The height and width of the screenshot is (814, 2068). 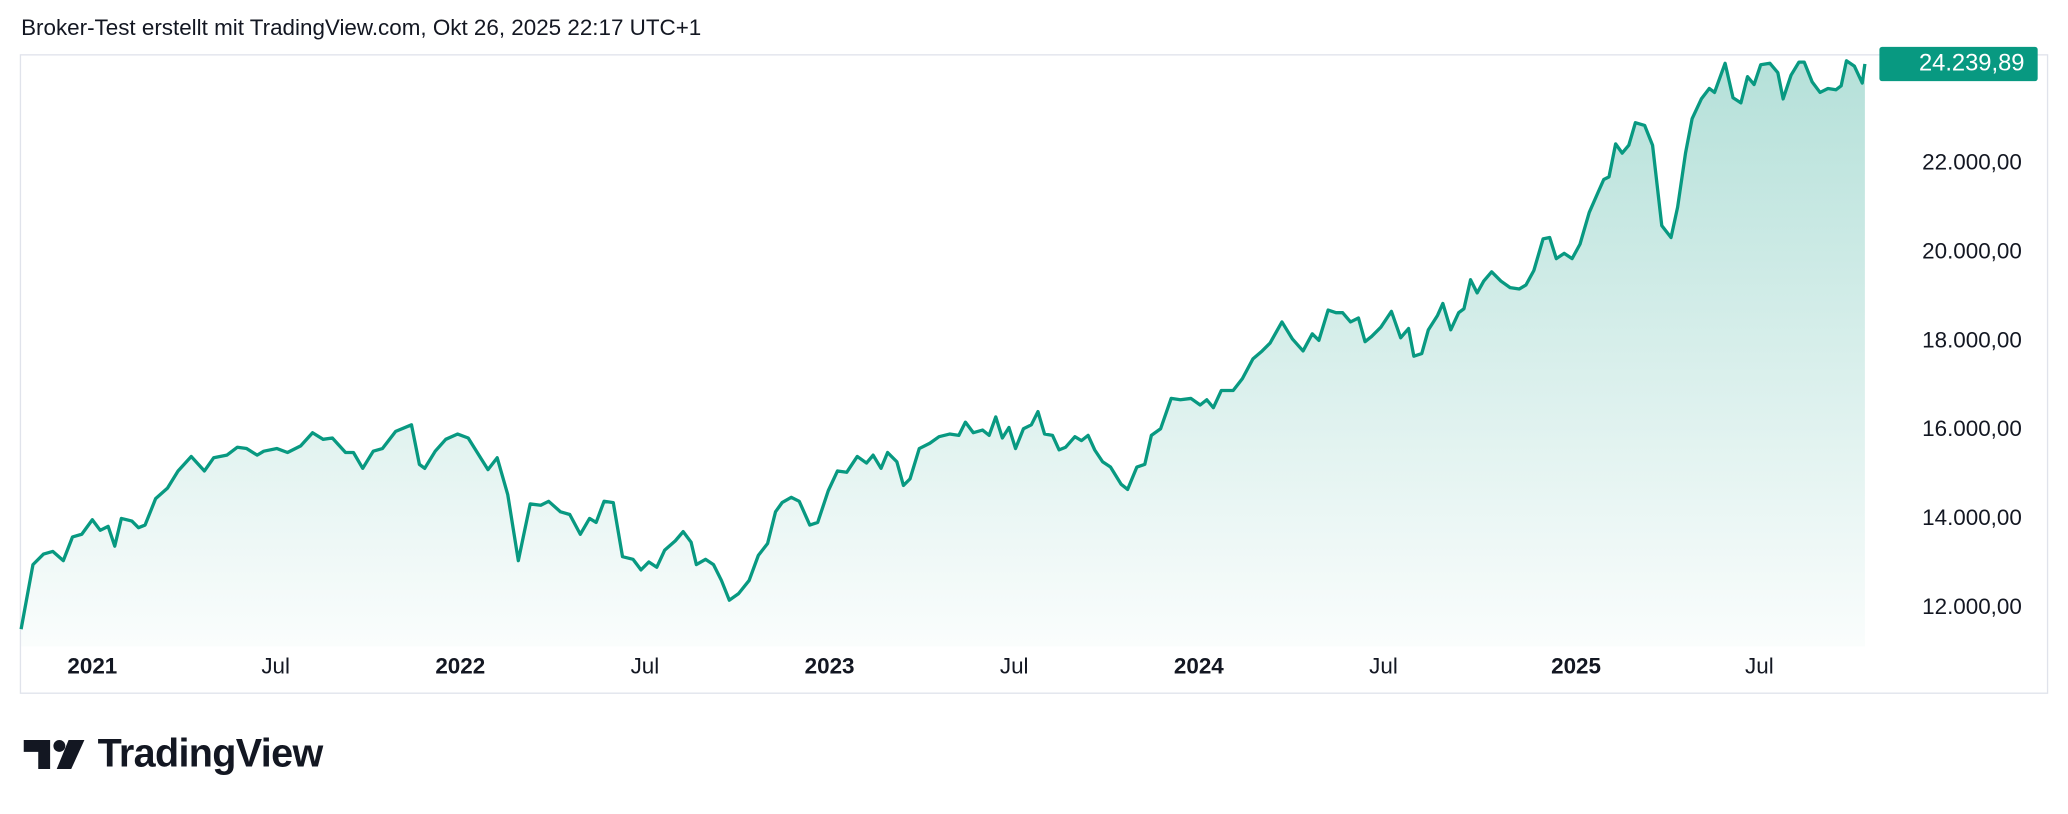 What do you see at coordinates (1972, 428) in the screenshot?
I see `y-tick-label: 16.000,00` at bounding box center [1972, 428].